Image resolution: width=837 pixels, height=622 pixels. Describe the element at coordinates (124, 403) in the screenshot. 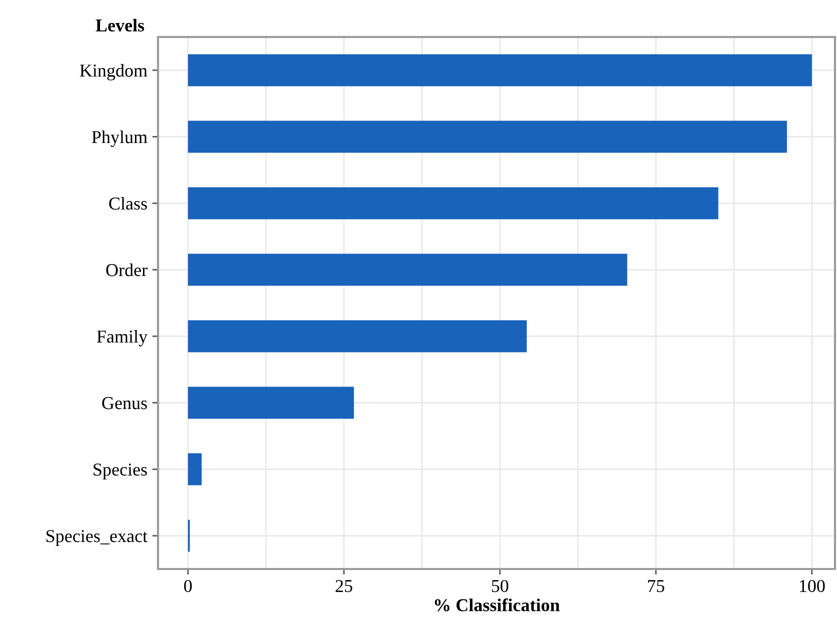

I see `y-tick-label: Genus` at that location.